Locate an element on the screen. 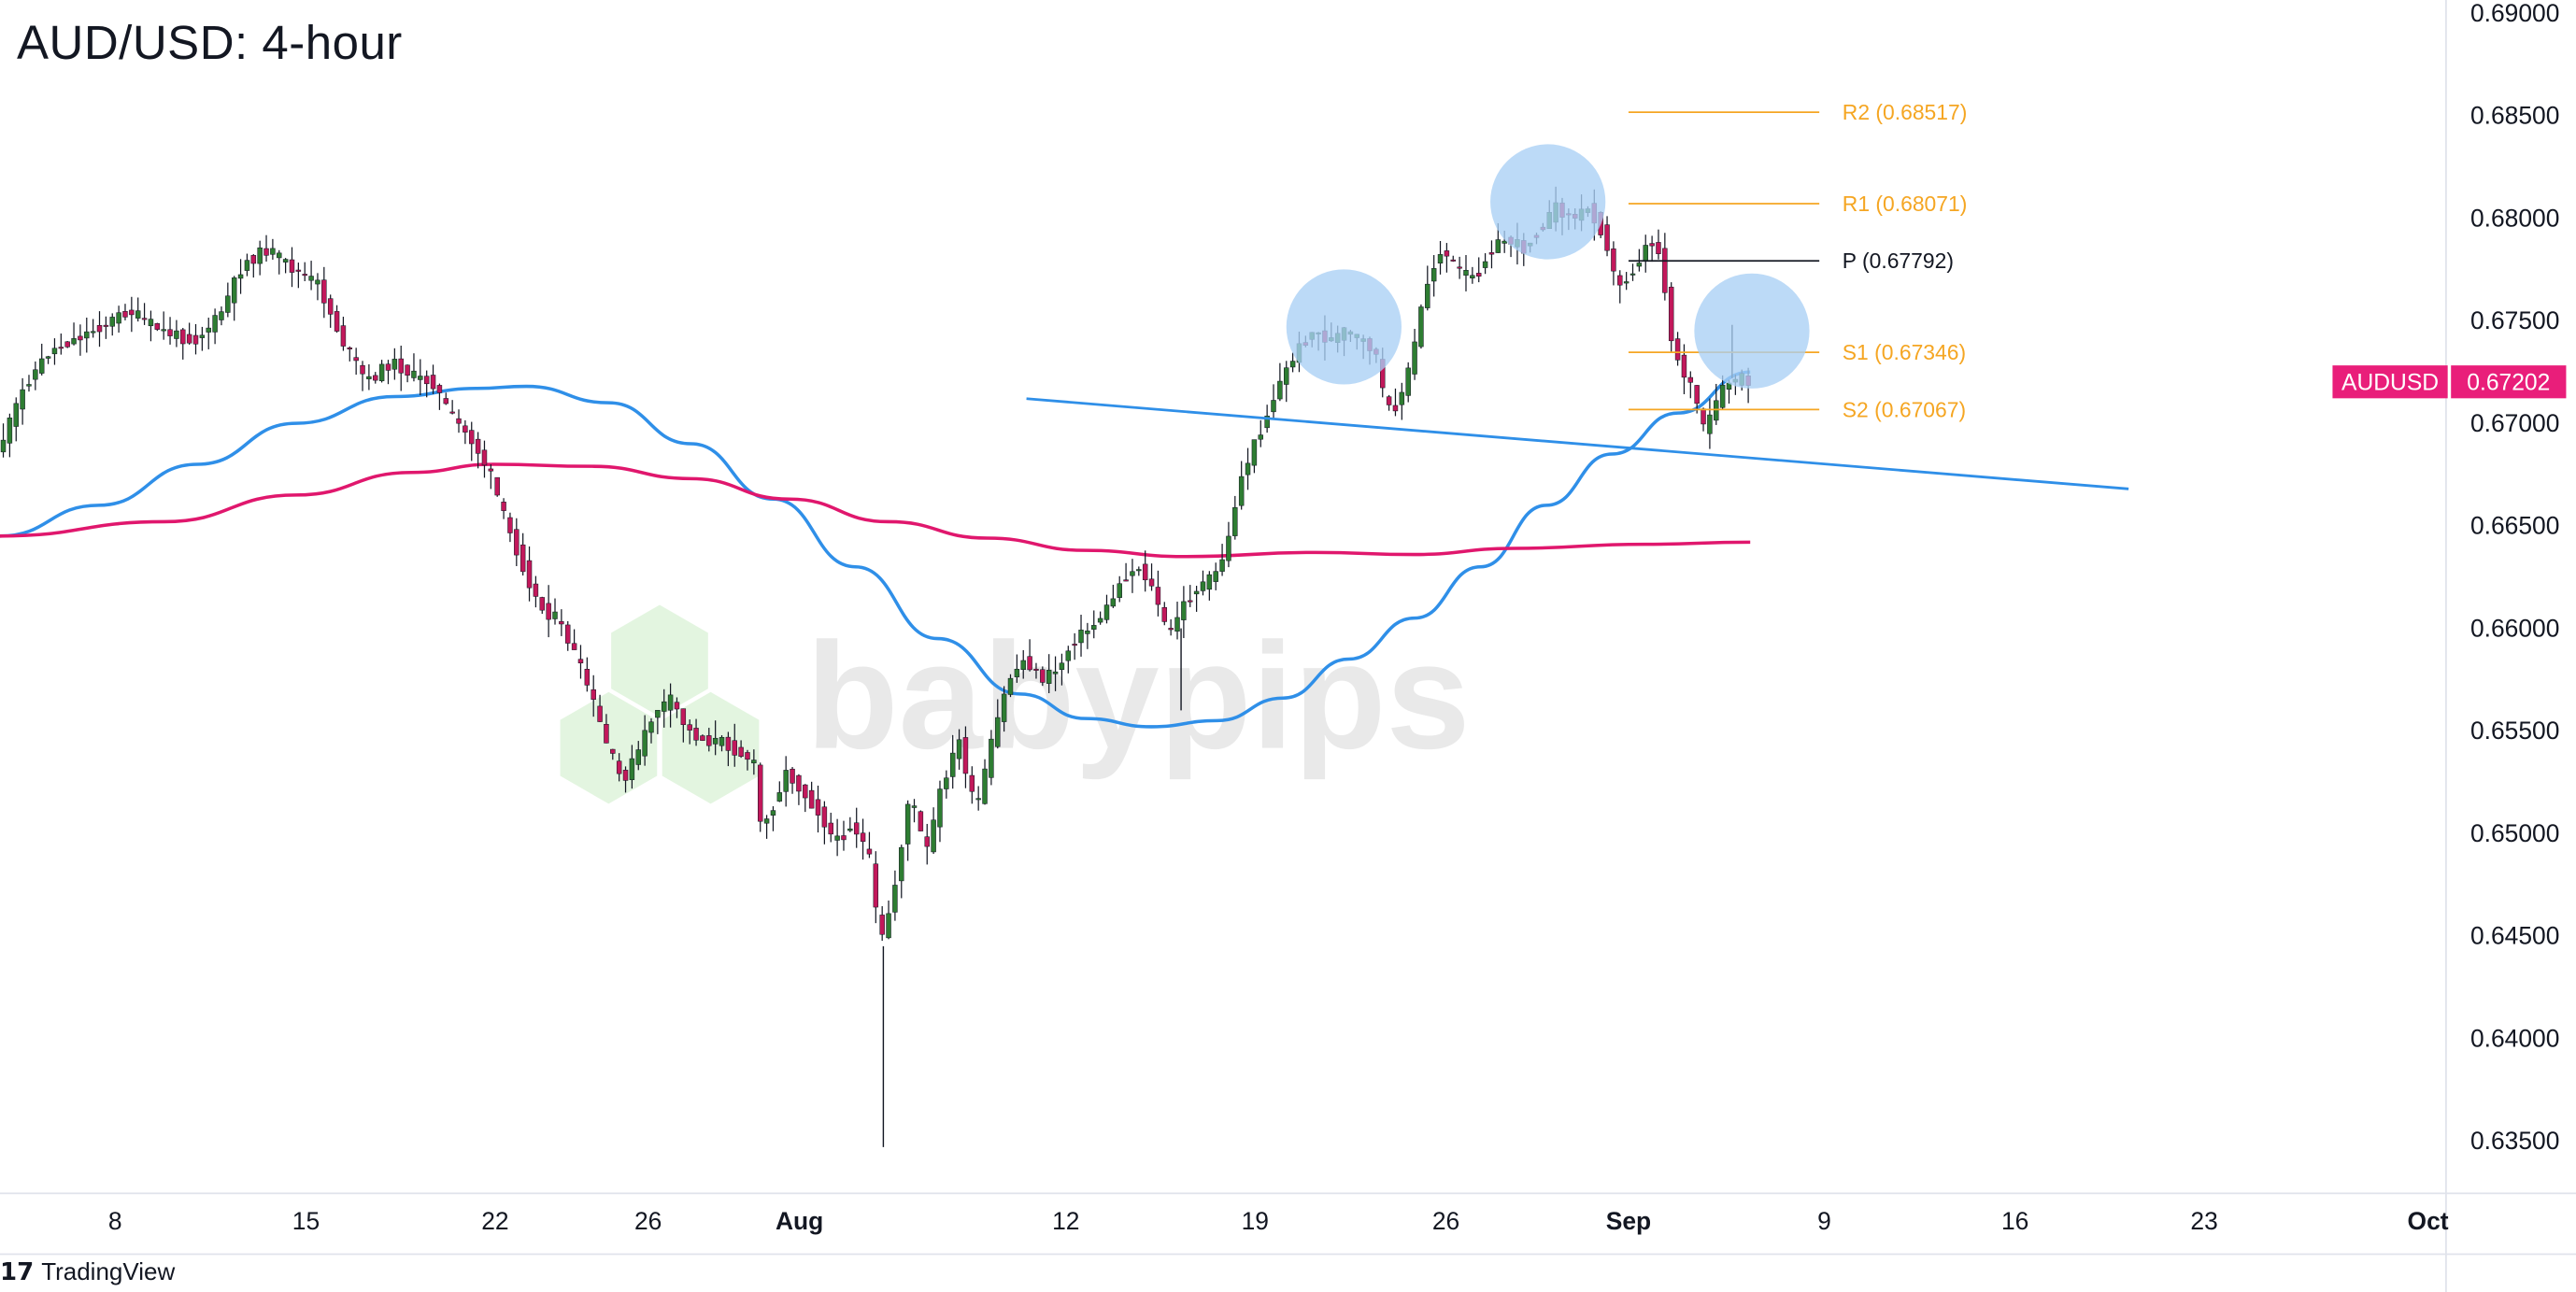  pivot-label-resistance: R2 (0.68517) is located at coordinates (1905, 112).